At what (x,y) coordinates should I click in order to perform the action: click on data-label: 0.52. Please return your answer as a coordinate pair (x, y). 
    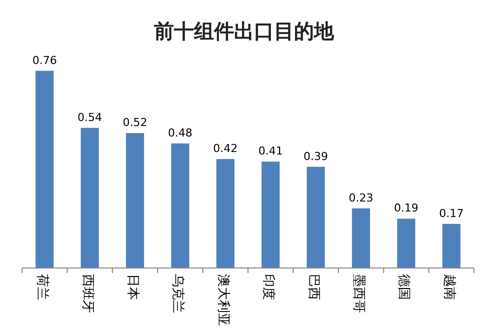
    Looking at the image, I should click on (135, 123).